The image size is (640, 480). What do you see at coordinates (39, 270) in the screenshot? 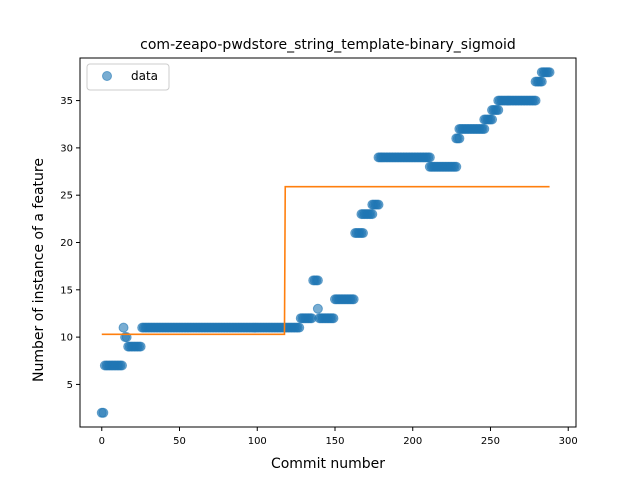
I see `y-axis-label: Number of instance of a feature` at bounding box center [39, 270].